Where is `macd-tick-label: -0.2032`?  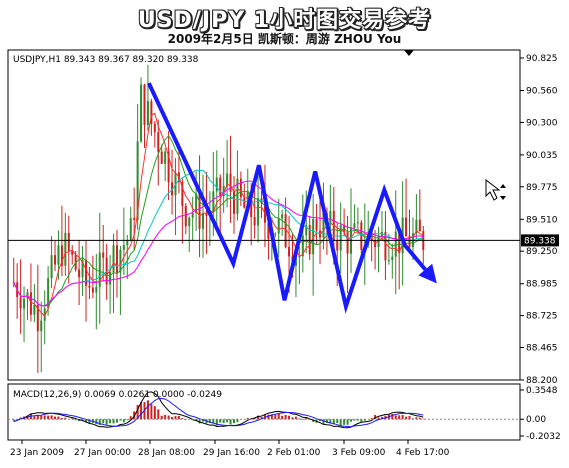 macd-tick-label: -0.2032 is located at coordinates (543, 437).